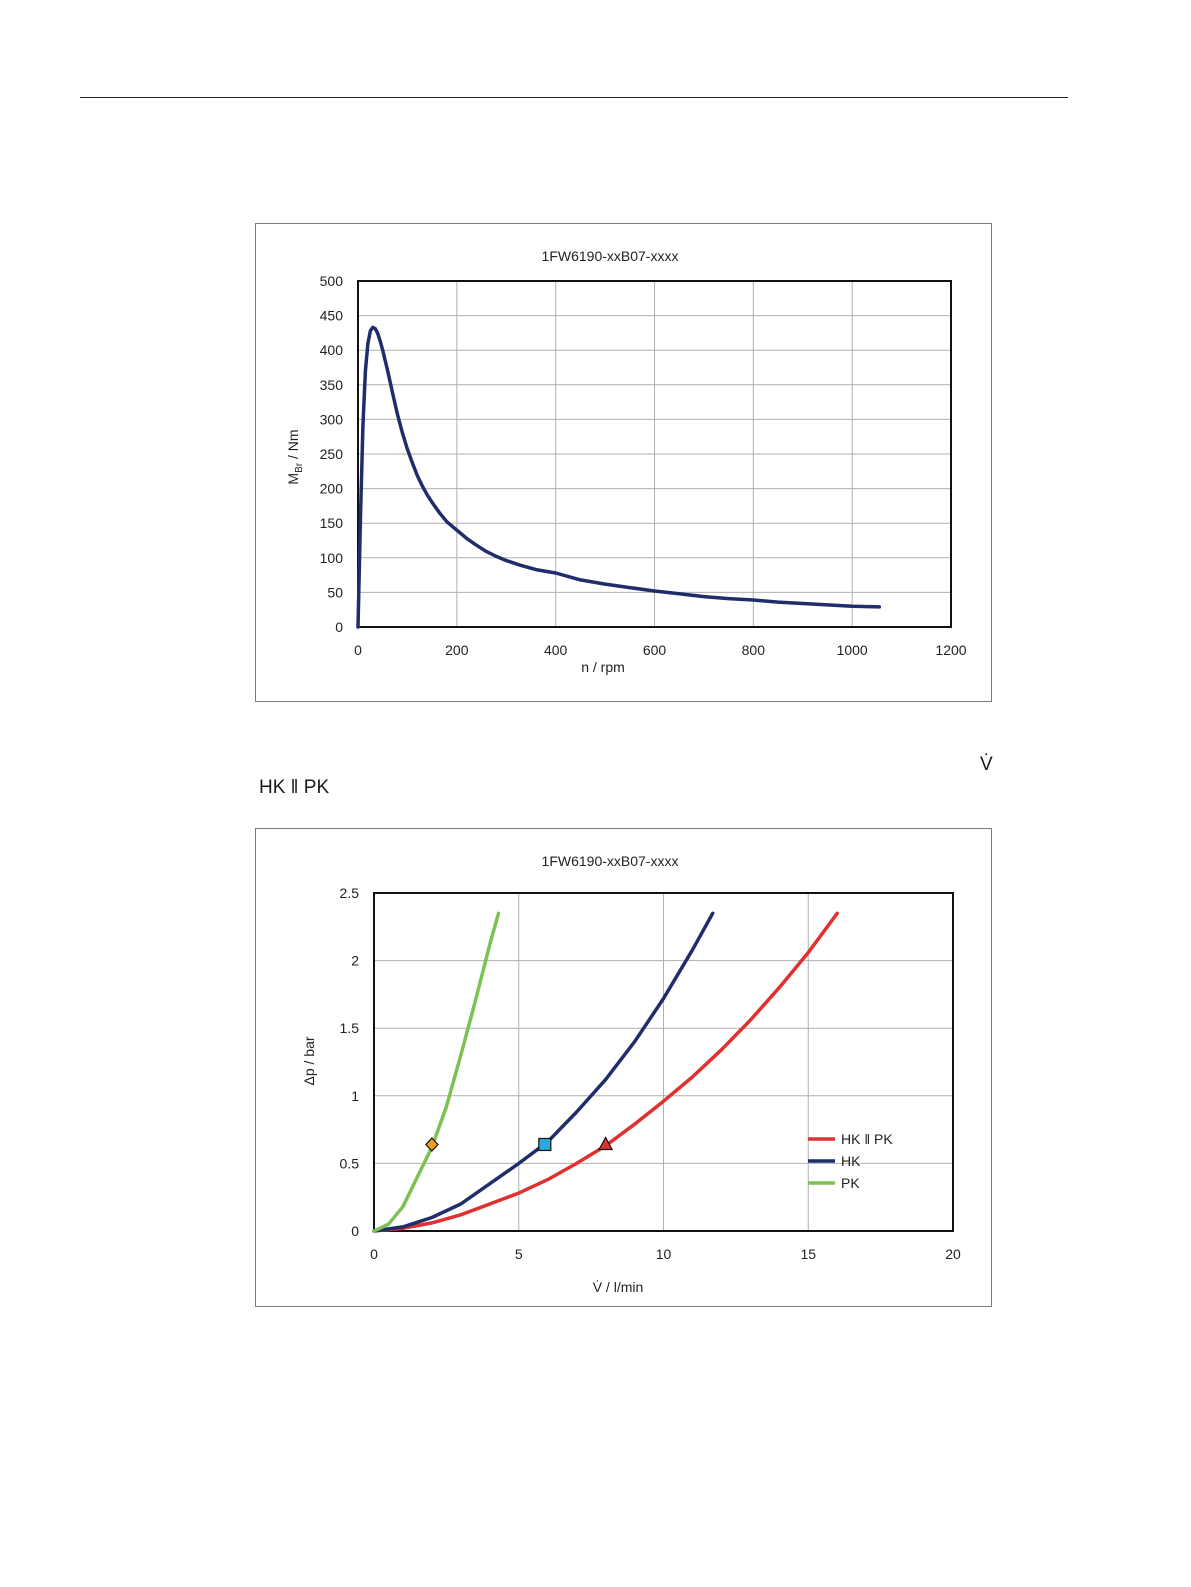 The image size is (1191, 1587). I want to click on y-tick-label: 2.5, so click(350, 893).